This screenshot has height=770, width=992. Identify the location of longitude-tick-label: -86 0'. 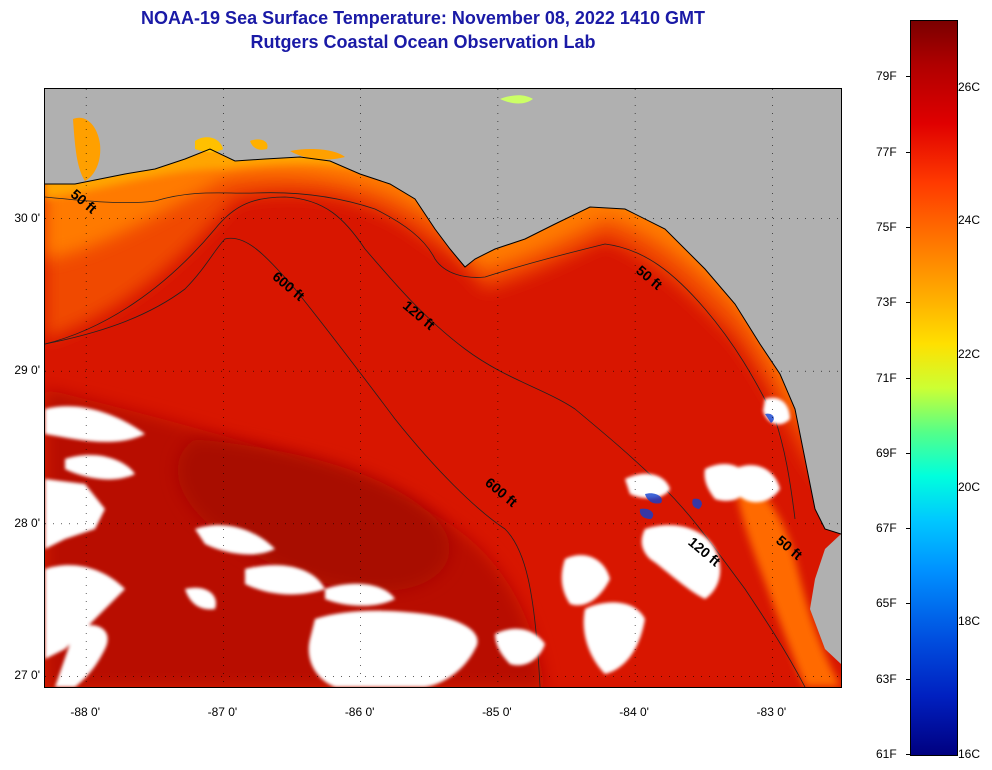
(359, 712).